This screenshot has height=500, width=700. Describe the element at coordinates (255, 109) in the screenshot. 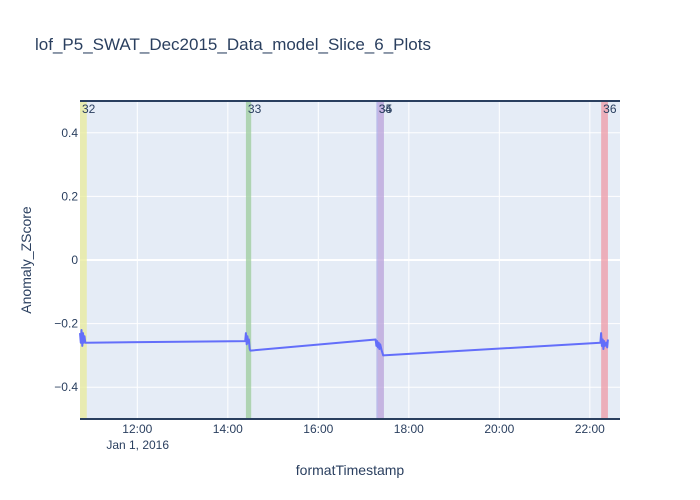

I see `band-label-33: 33` at that location.